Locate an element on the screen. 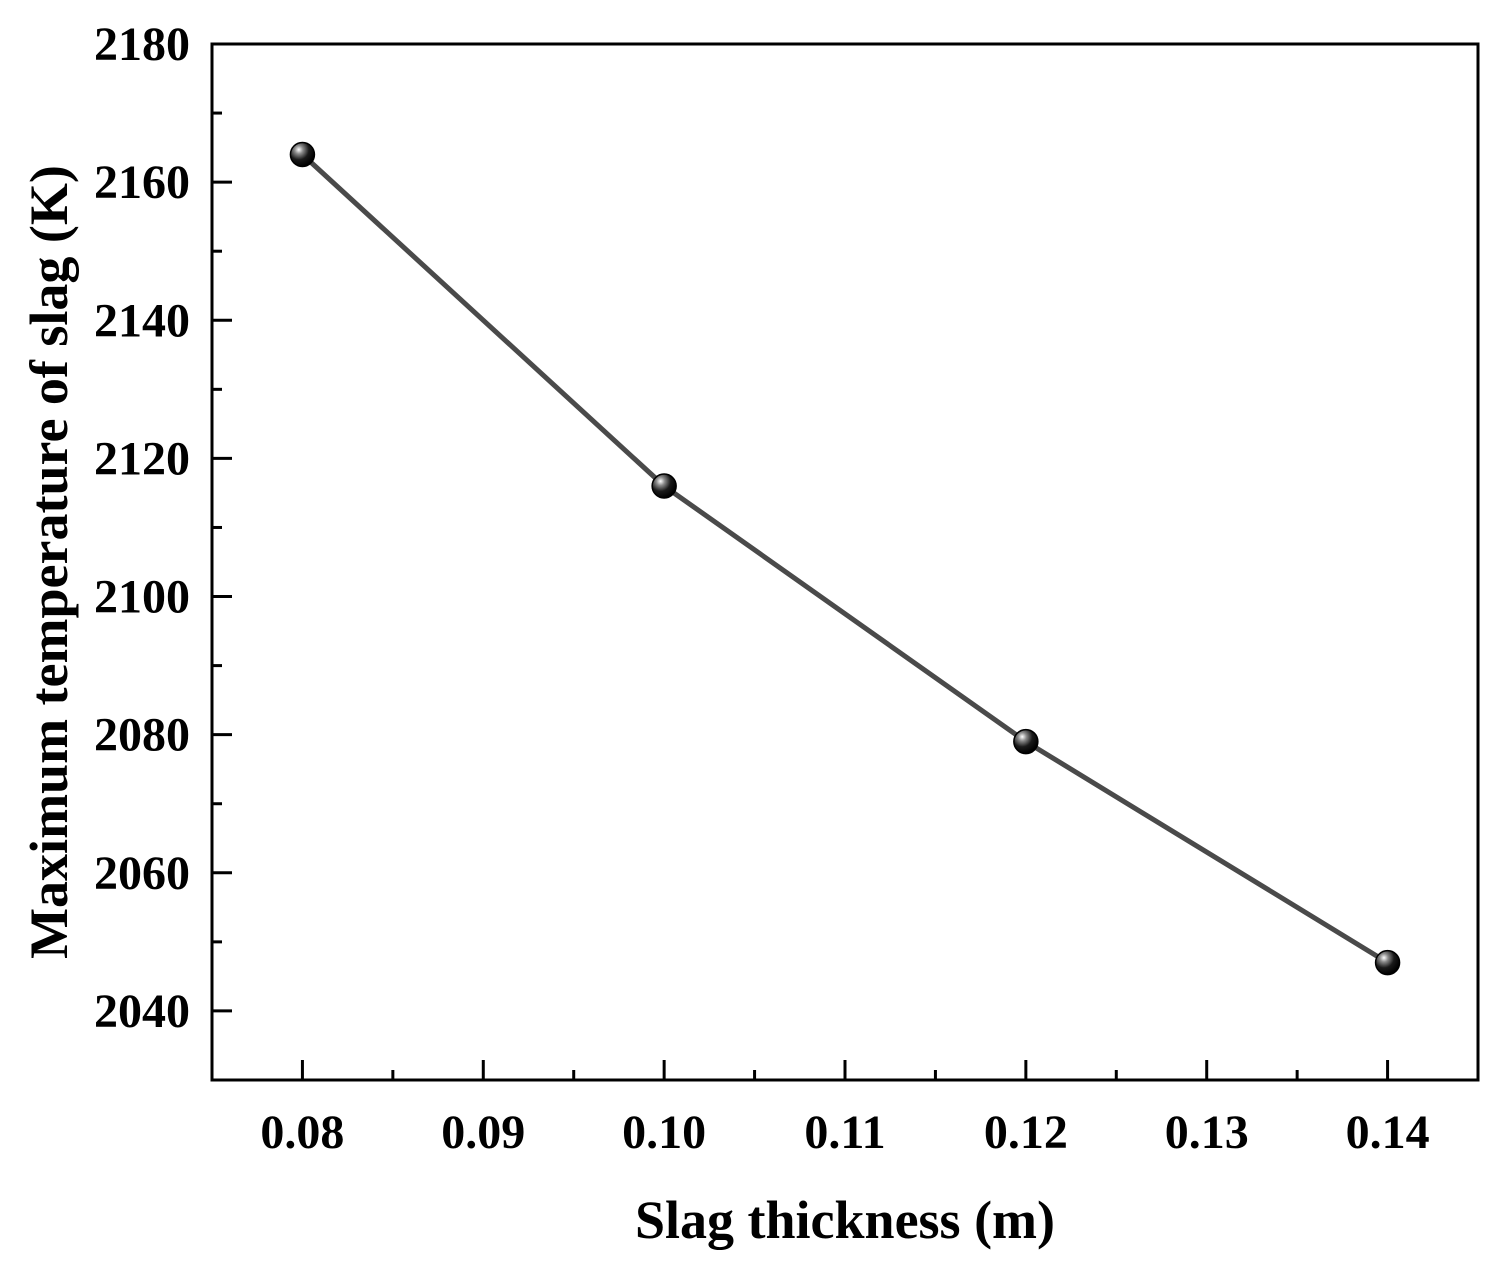  y-tick-label: 2060 is located at coordinates (142, 873).